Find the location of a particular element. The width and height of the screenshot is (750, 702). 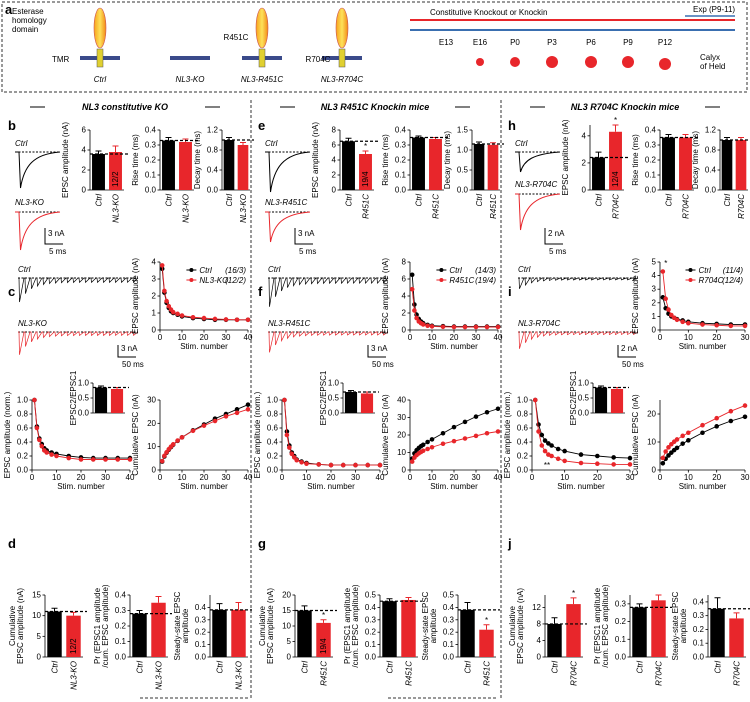

y-tick-label: 1 is located at coordinates (154, 313).